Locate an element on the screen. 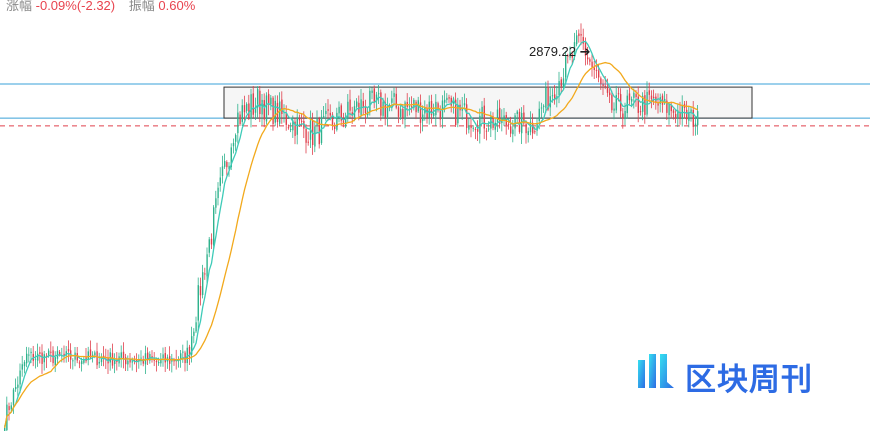 The image size is (870, 431). change-value: -0.09%(-2.32) is located at coordinates (75, 6).